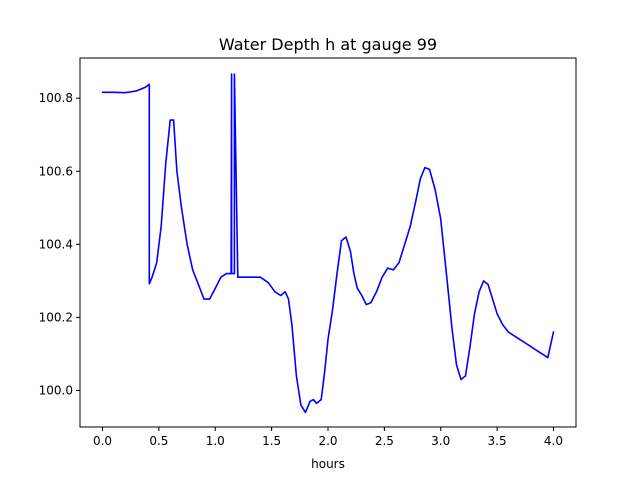 This screenshot has height=480, width=640. Describe the element at coordinates (56, 317) in the screenshot. I see `y-tick-label: 100.2` at that location.